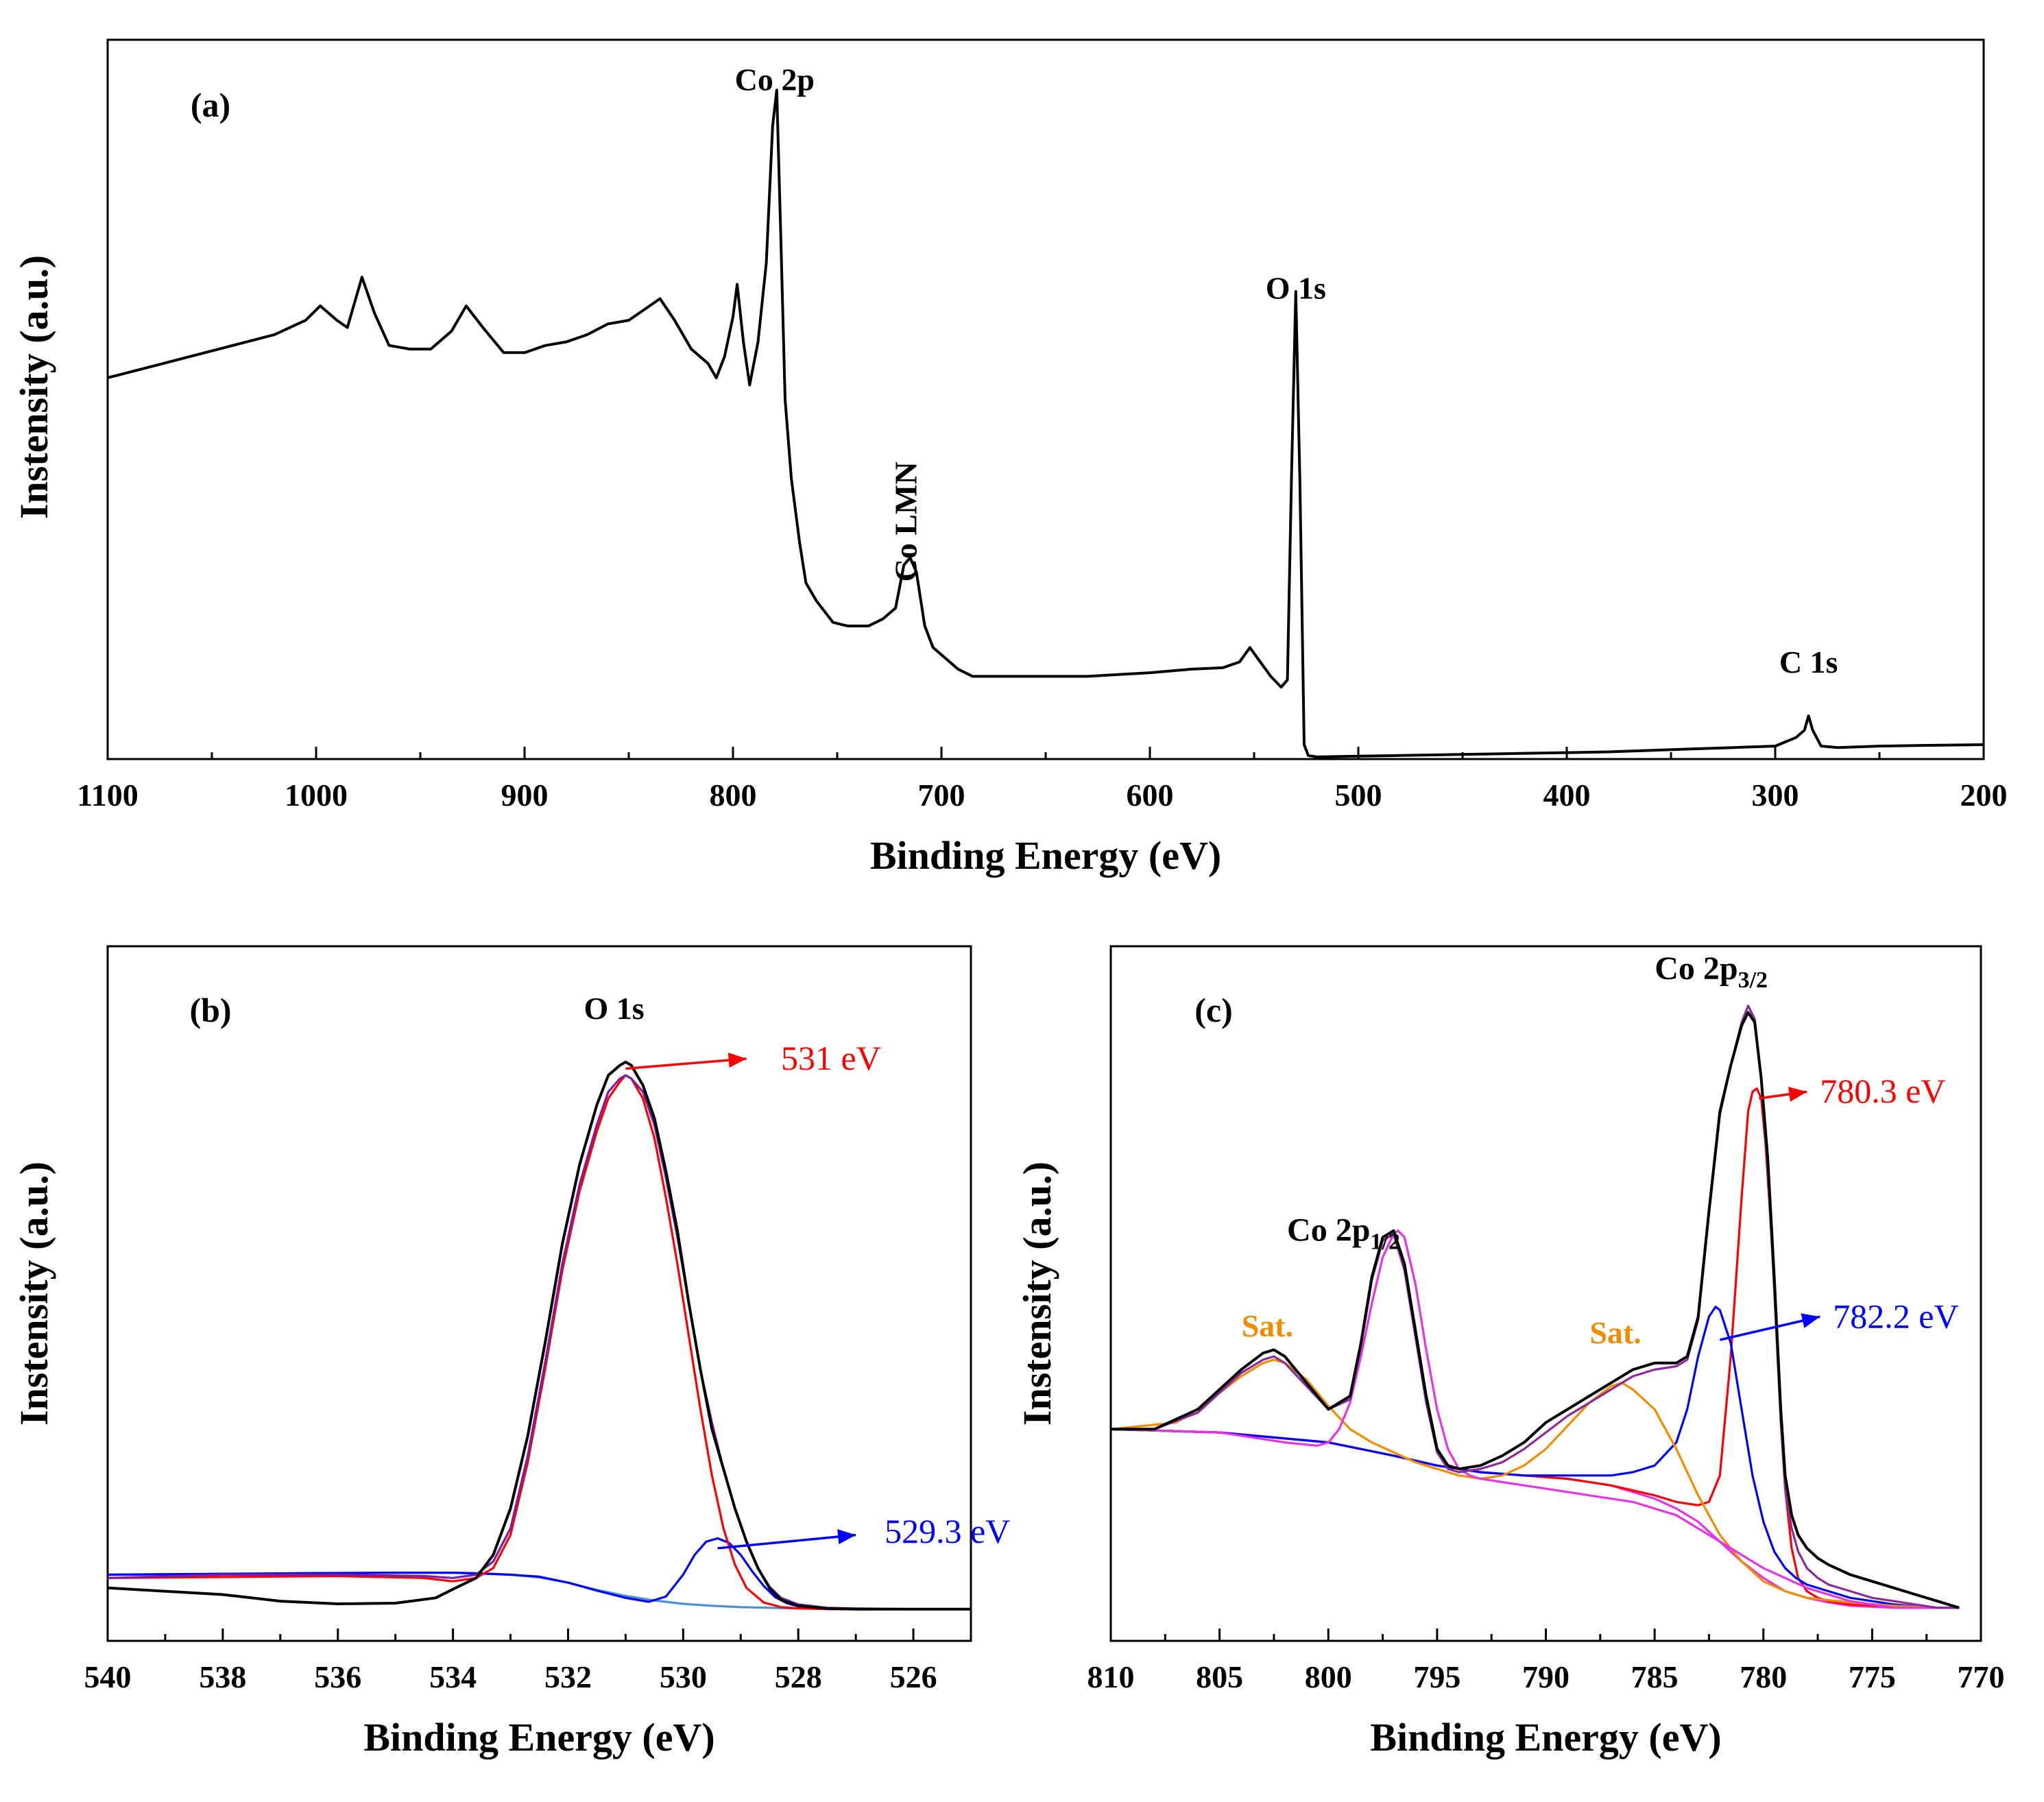 This screenshot has width=2044, height=1802. I want to click on x-tick-label: 532, so click(568, 1676).